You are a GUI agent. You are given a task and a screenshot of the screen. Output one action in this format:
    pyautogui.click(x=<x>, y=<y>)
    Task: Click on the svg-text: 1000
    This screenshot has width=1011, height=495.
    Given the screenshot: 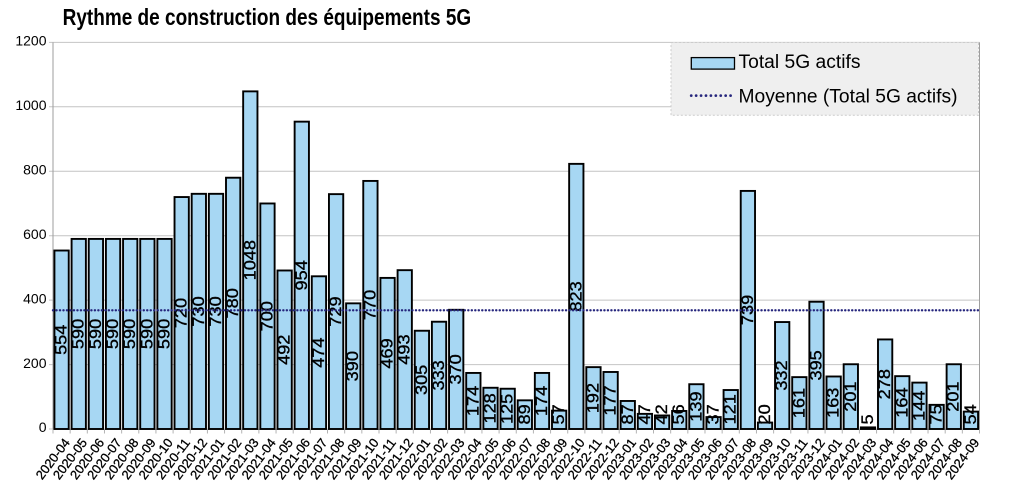 What is the action you would take?
    pyautogui.click(x=30, y=105)
    